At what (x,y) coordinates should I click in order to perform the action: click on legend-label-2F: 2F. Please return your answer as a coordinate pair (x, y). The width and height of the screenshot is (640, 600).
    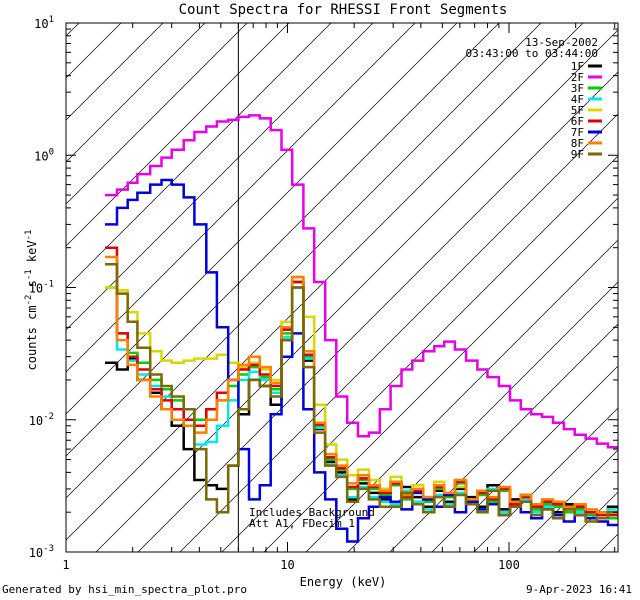
    Looking at the image, I should click on (577, 77).